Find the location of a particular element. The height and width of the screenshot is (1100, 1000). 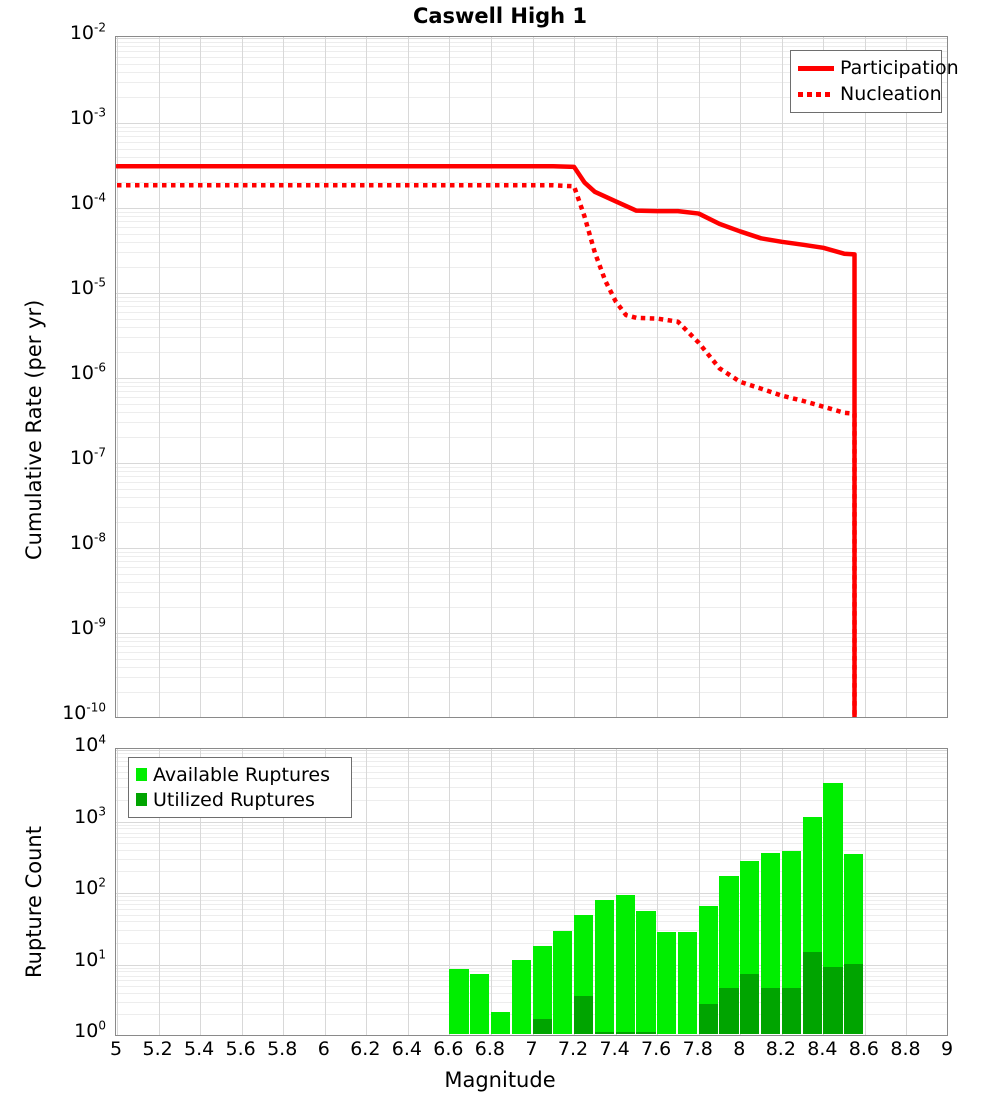

bottom-y-tick: 104 is located at coordinates (53, 743).